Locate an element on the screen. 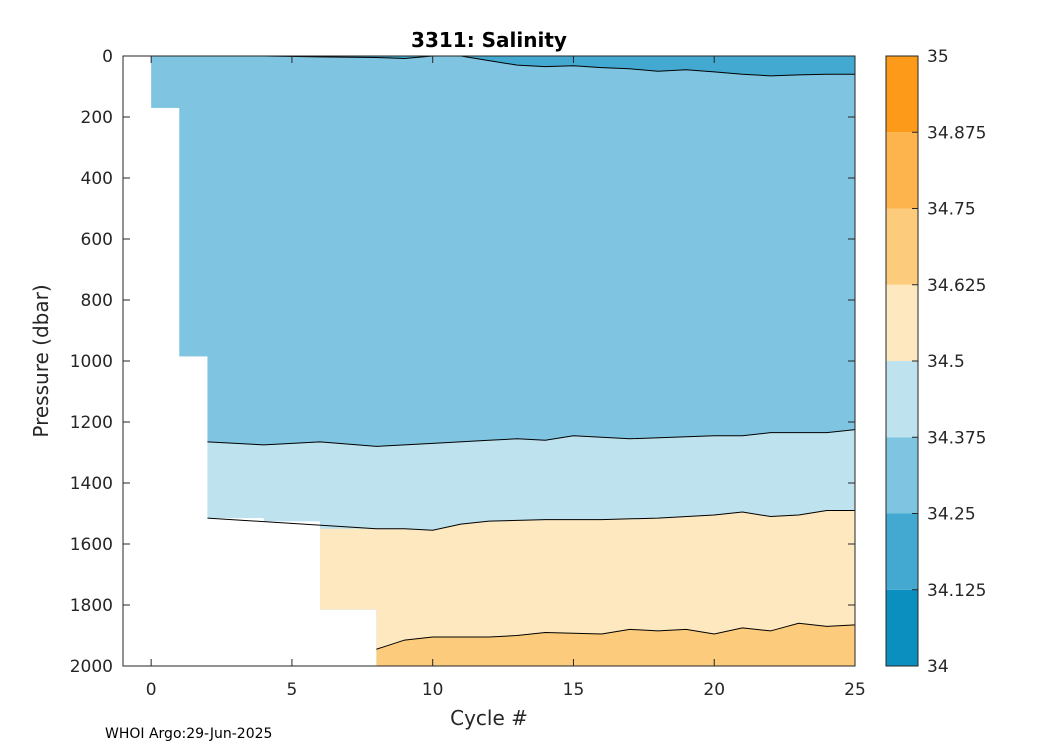  x-tick-label: 10 is located at coordinates (433, 690).